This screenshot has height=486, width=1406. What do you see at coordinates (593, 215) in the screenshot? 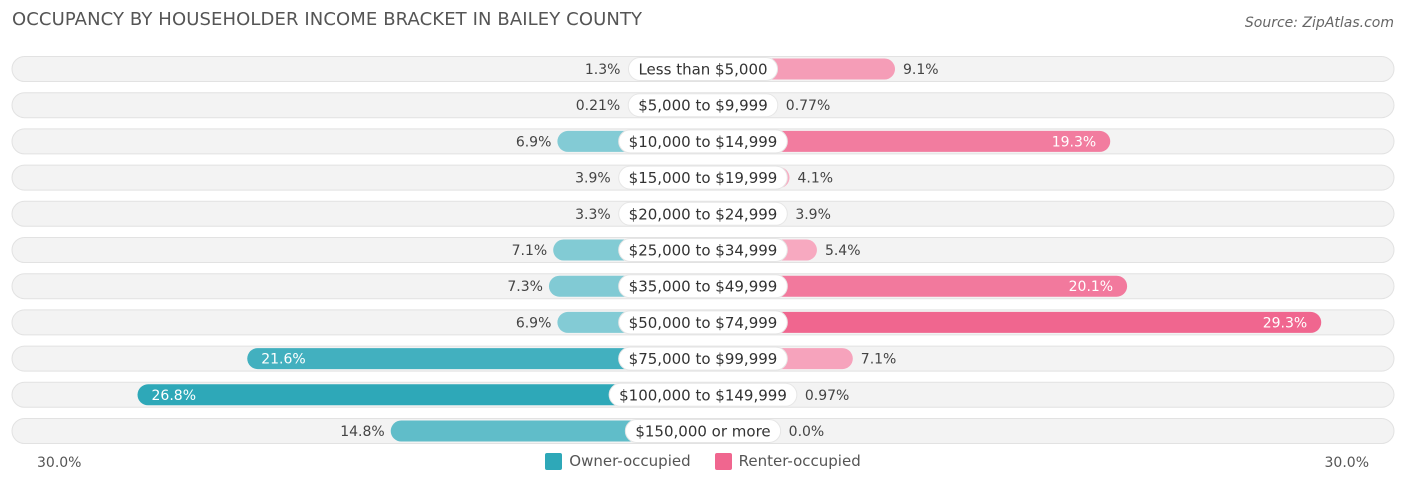
I see `value-label-owner: 3.3%` at bounding box center [593, 215].